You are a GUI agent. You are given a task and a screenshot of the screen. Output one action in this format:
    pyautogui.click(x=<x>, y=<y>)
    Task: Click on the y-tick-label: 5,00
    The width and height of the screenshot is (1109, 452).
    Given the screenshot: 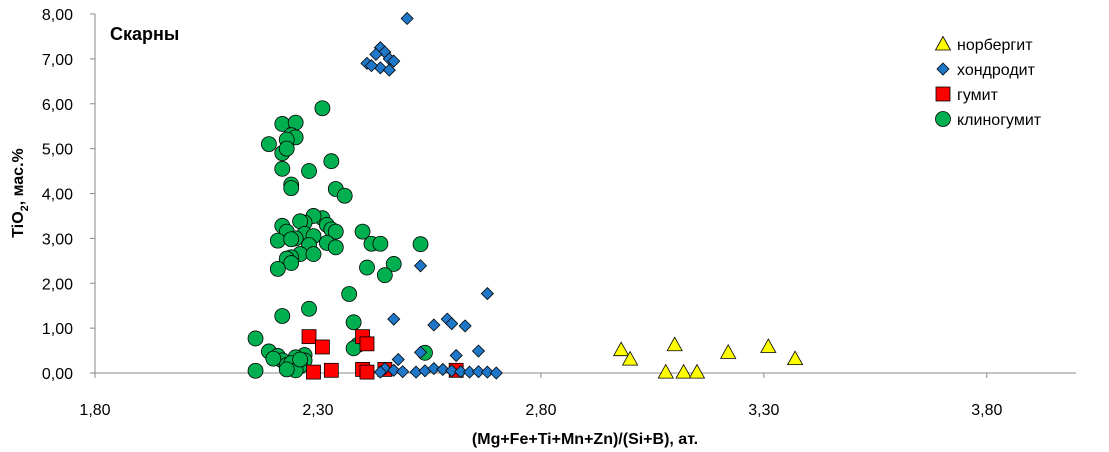 What is the action you would take?
    pyautogui.click(x=57, y=150)
    